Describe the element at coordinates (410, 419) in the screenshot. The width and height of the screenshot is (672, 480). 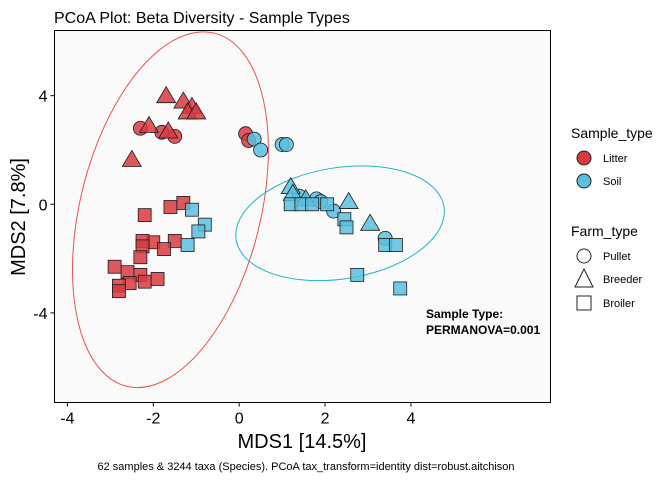
I see `x-tick-label: 4` at that location.